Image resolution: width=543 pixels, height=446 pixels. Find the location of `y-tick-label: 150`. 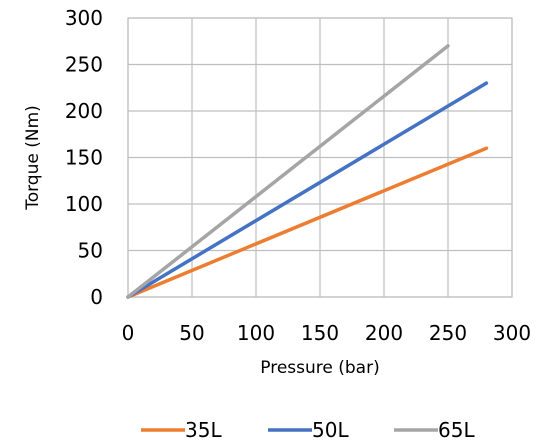

y-tick-label: 150 is located at coordinates (84, 158).